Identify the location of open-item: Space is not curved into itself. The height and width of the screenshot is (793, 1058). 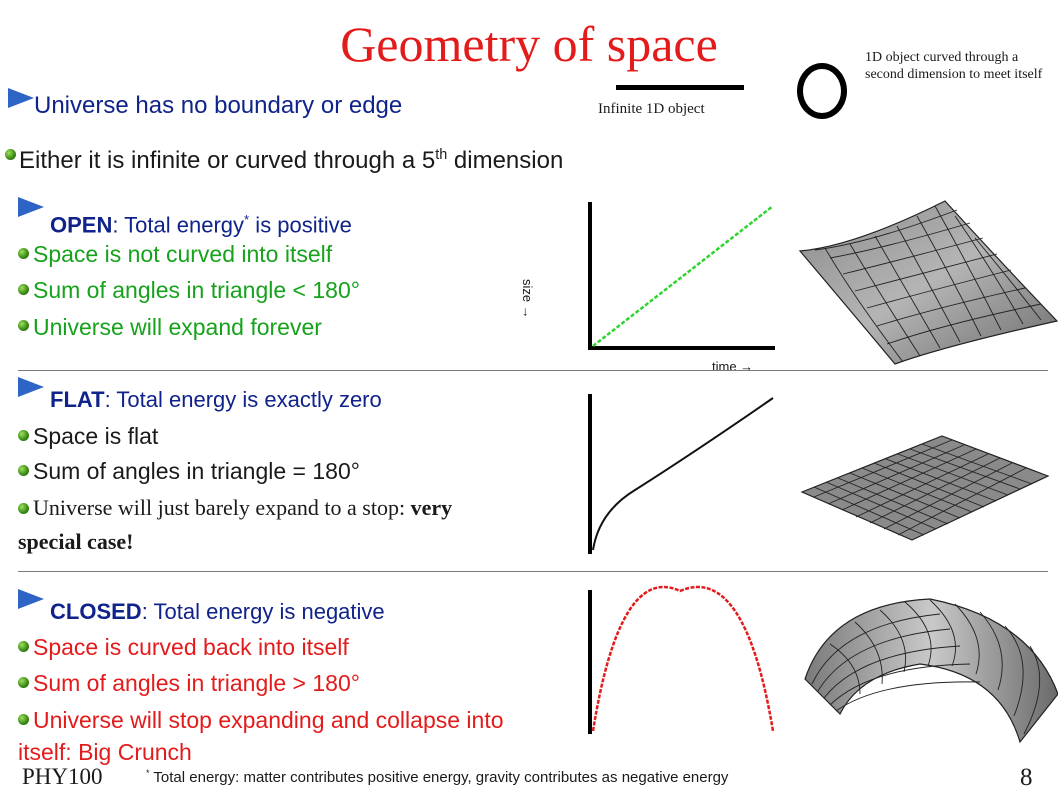
(183, 254).